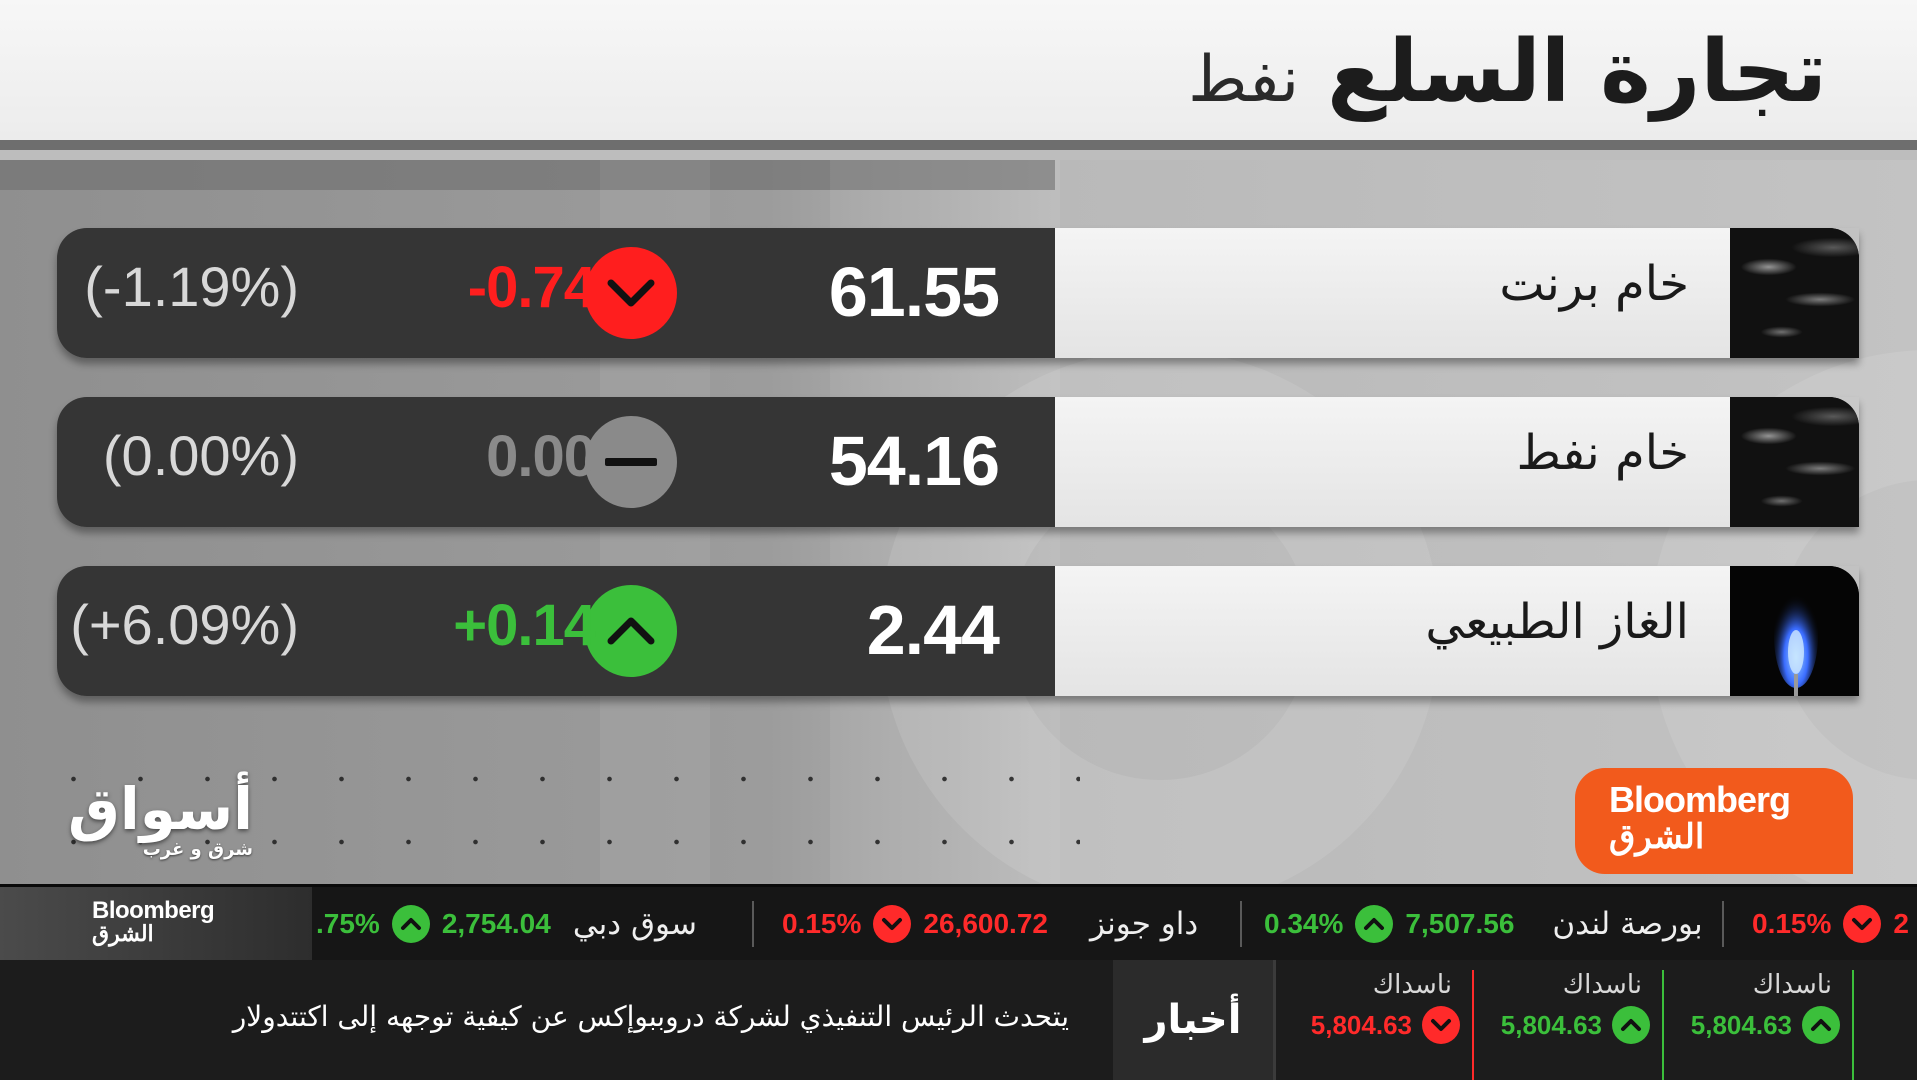 The width and height of the screenshot is (1917, 1080). I want to click on background-band, so click(527, 175).